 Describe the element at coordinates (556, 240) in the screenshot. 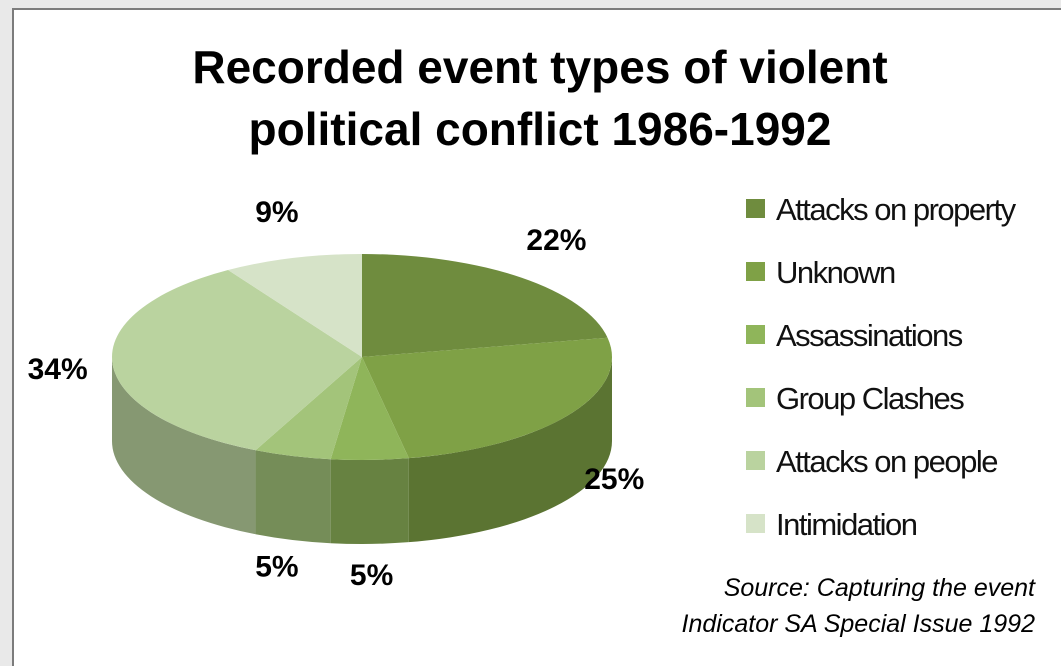

I see `pie-label-0: 22%` at that location.